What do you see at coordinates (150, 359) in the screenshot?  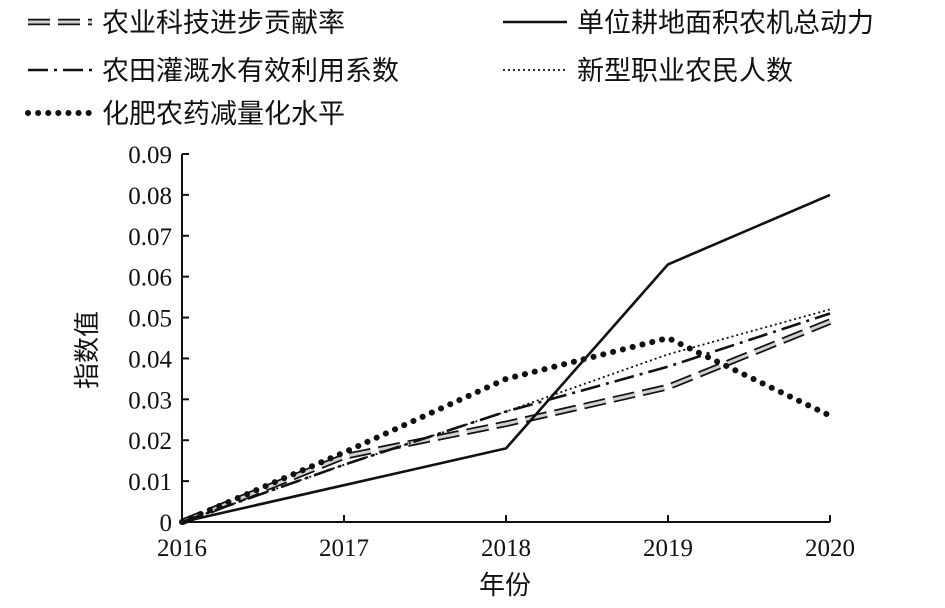 I see `y-tick-label: 0.04` at bounding box center [150, 359].